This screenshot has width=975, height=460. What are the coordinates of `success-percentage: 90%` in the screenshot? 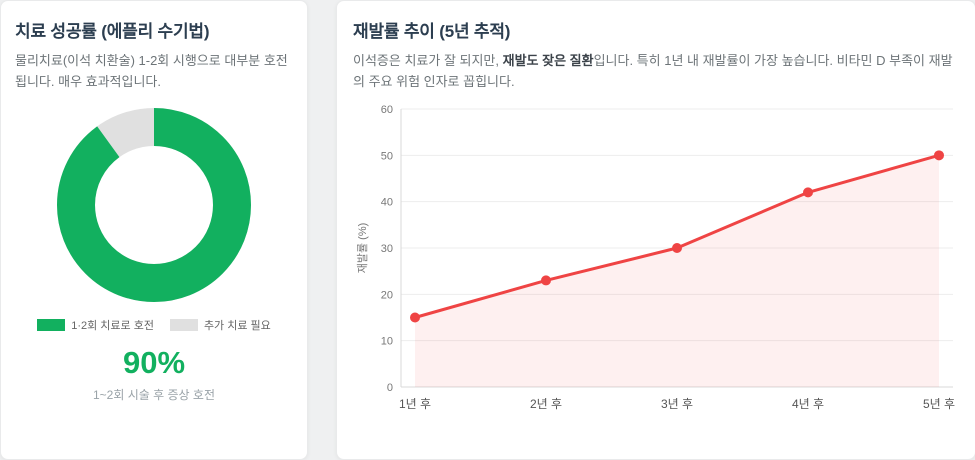 It's located at (154, 362).